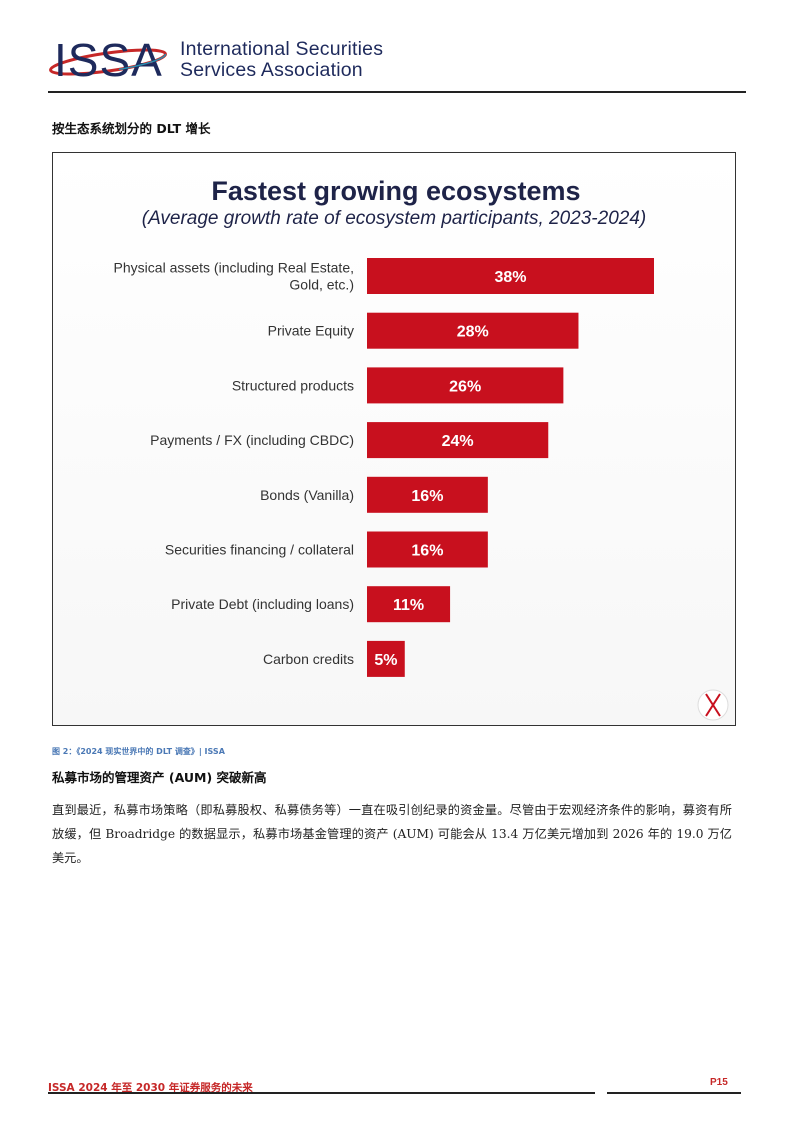  Describe the element at coordinates (138, 751) in the screenshot. I see `figure-caption: 图 2：《2024 现实世界中的 DLT 调查》| ISSA` at that location.